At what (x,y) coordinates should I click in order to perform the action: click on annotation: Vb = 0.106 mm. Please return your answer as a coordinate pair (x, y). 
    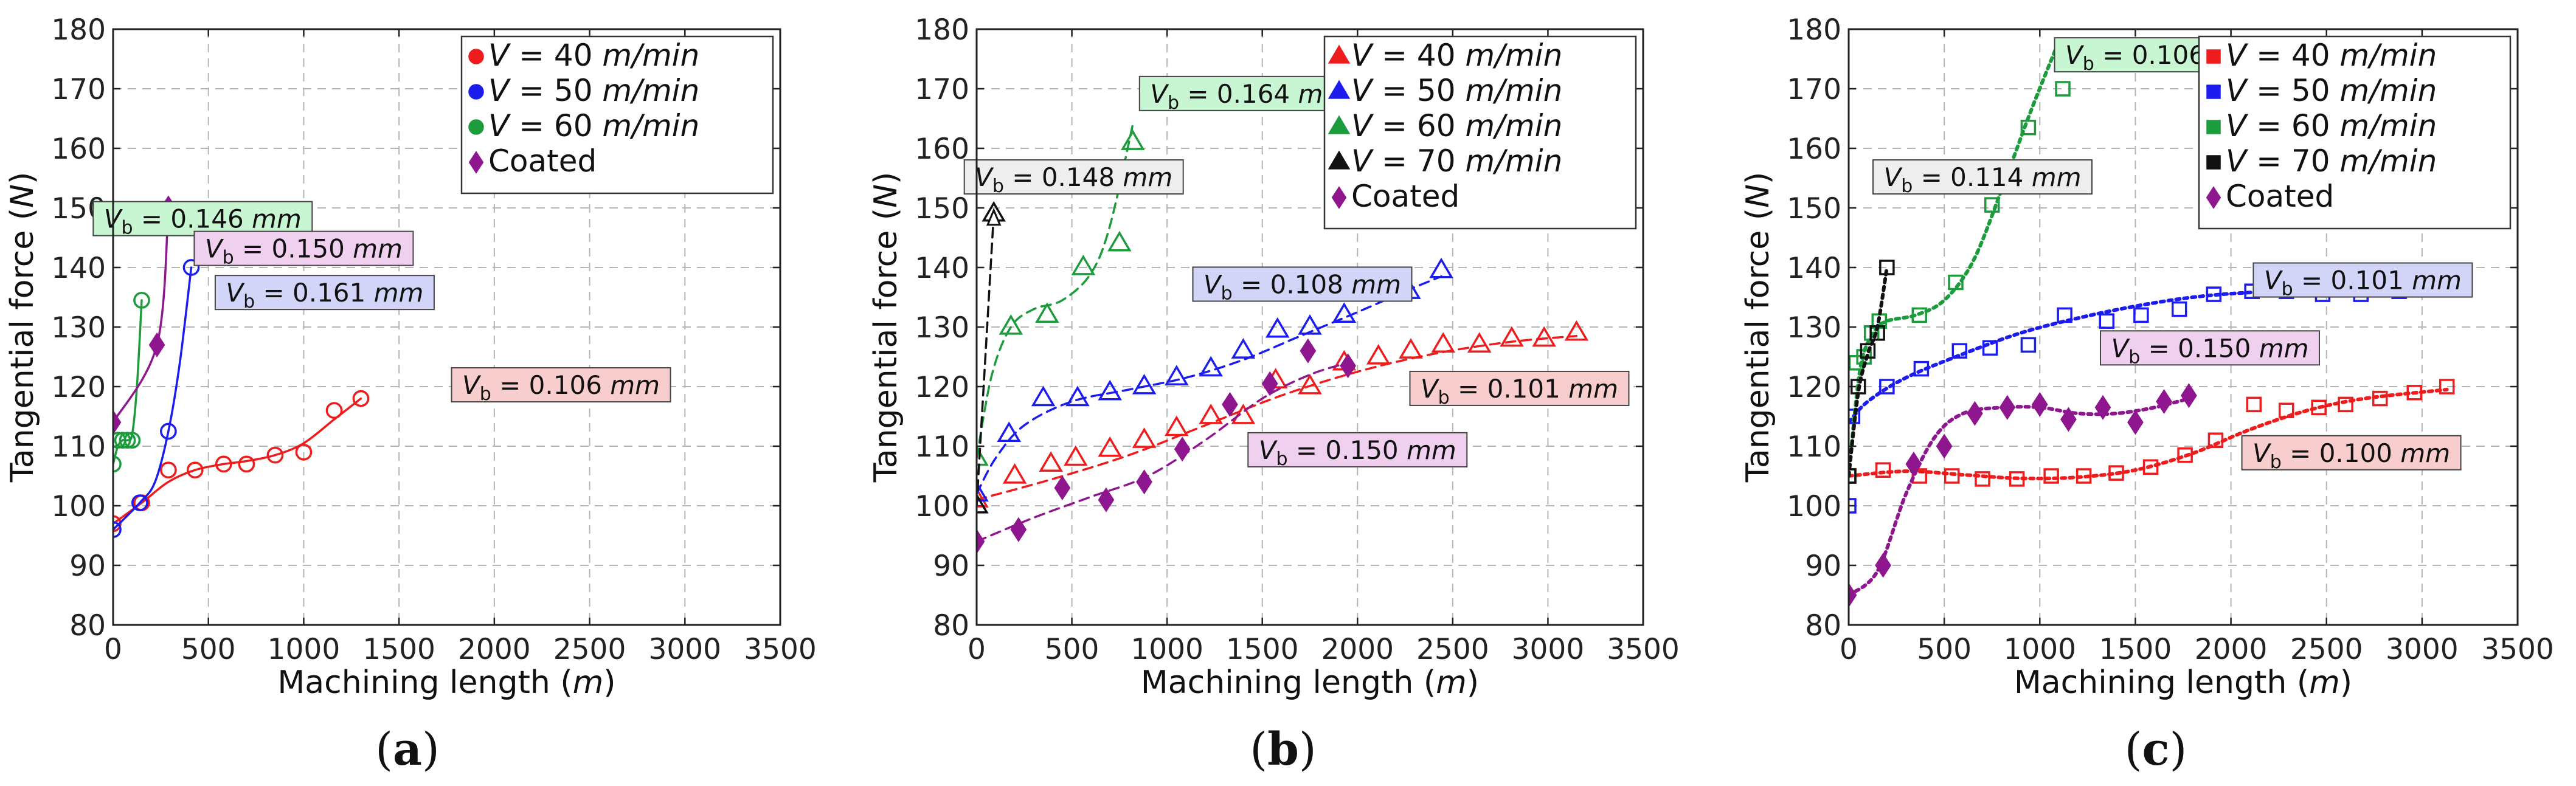
    Looking at the image, I should click on (561, 386).